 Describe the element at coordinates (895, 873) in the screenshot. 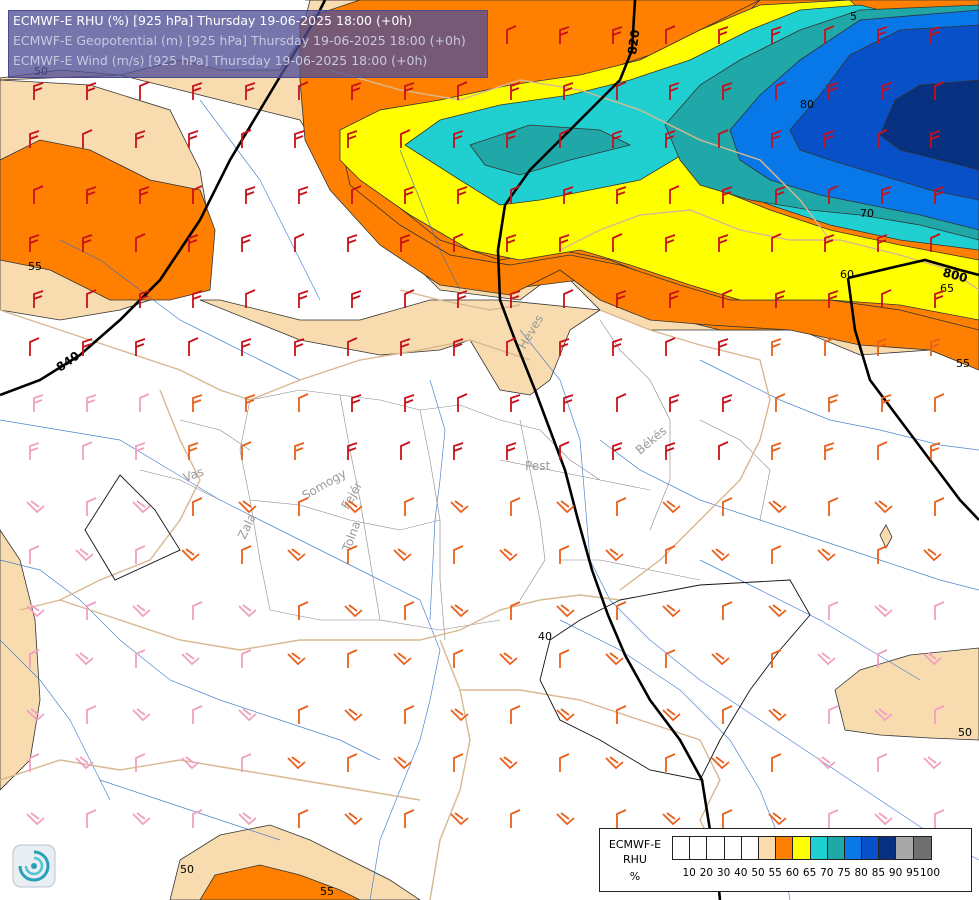

I see `legend-tick: 90` at that location.